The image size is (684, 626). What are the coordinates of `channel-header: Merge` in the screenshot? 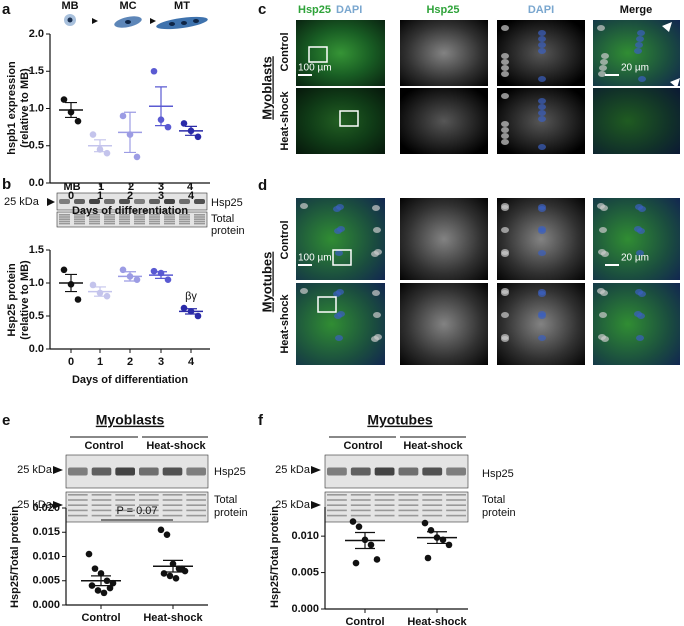 It's located at (636, 10).